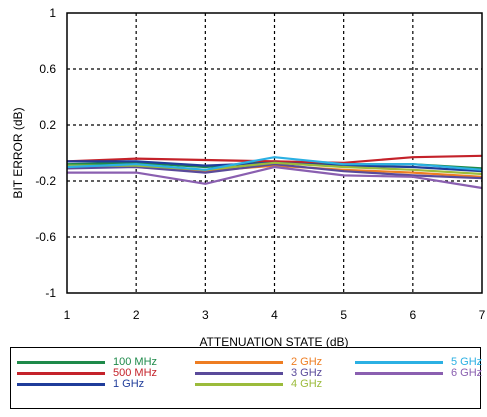 The image size is (487, 417). Describe the element at coordinates (47, 69) in the screenshot. I see `y-tick-label: 0.6` at that location.